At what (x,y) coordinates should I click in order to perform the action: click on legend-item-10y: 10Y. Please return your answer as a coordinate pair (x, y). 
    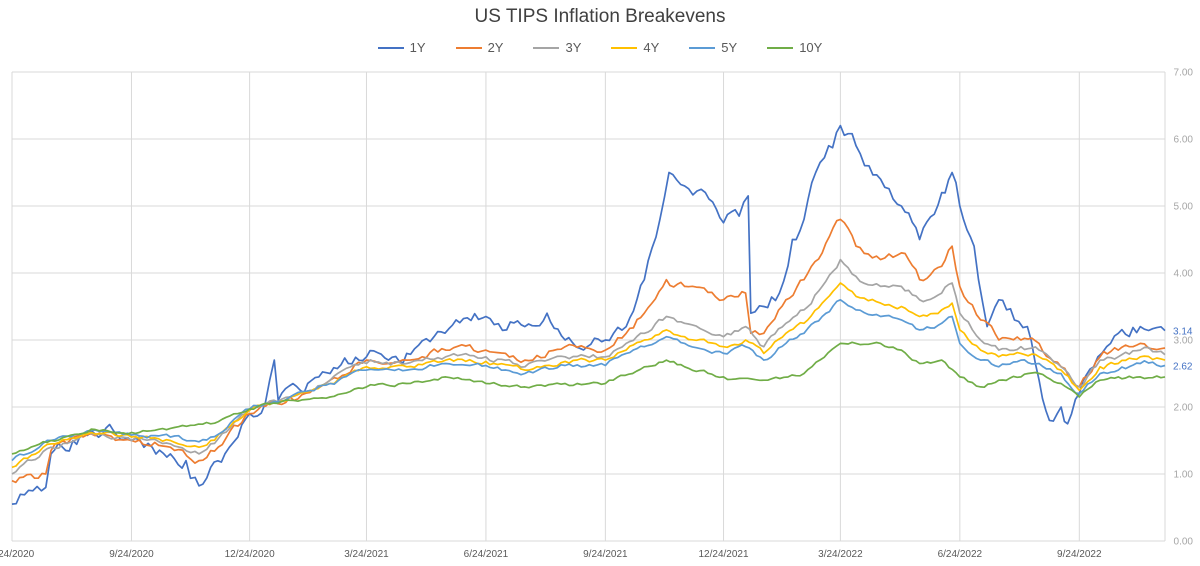
    Looking at the image, I should click on (794, 47).